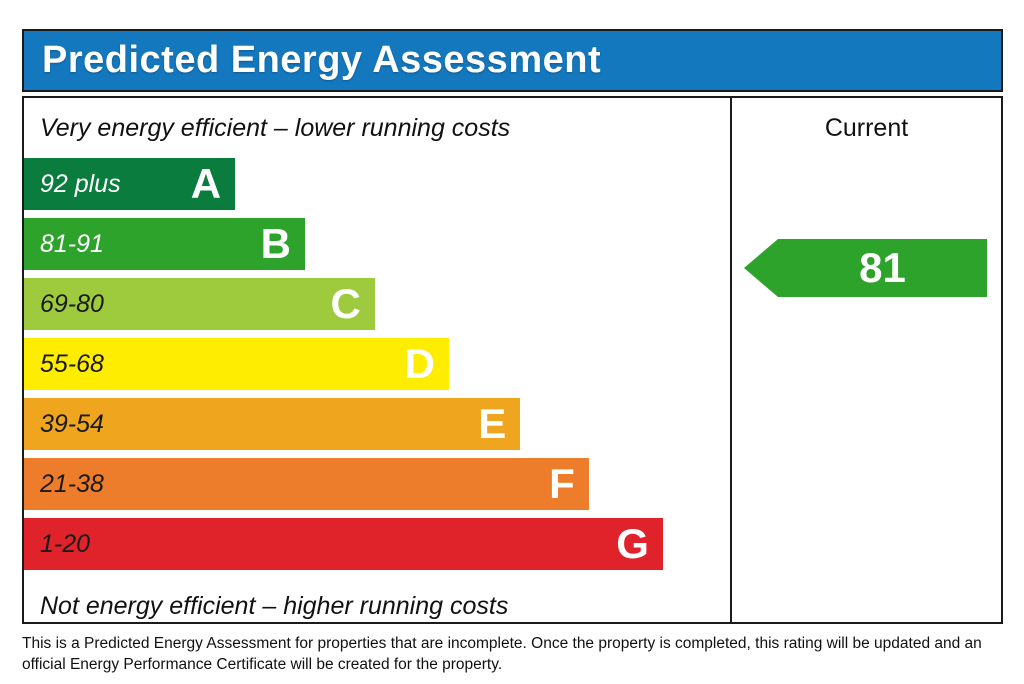  I want to click on band-grade-letter: C, so click(345, 303).